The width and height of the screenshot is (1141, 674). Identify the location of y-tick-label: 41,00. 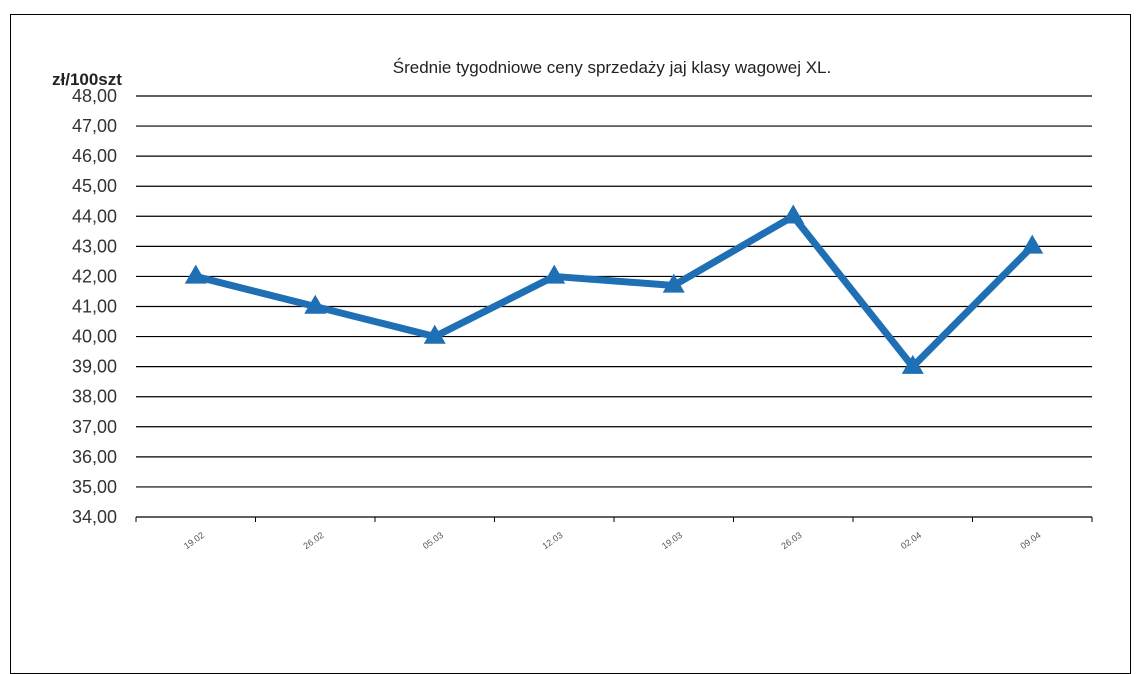
(94, 307).